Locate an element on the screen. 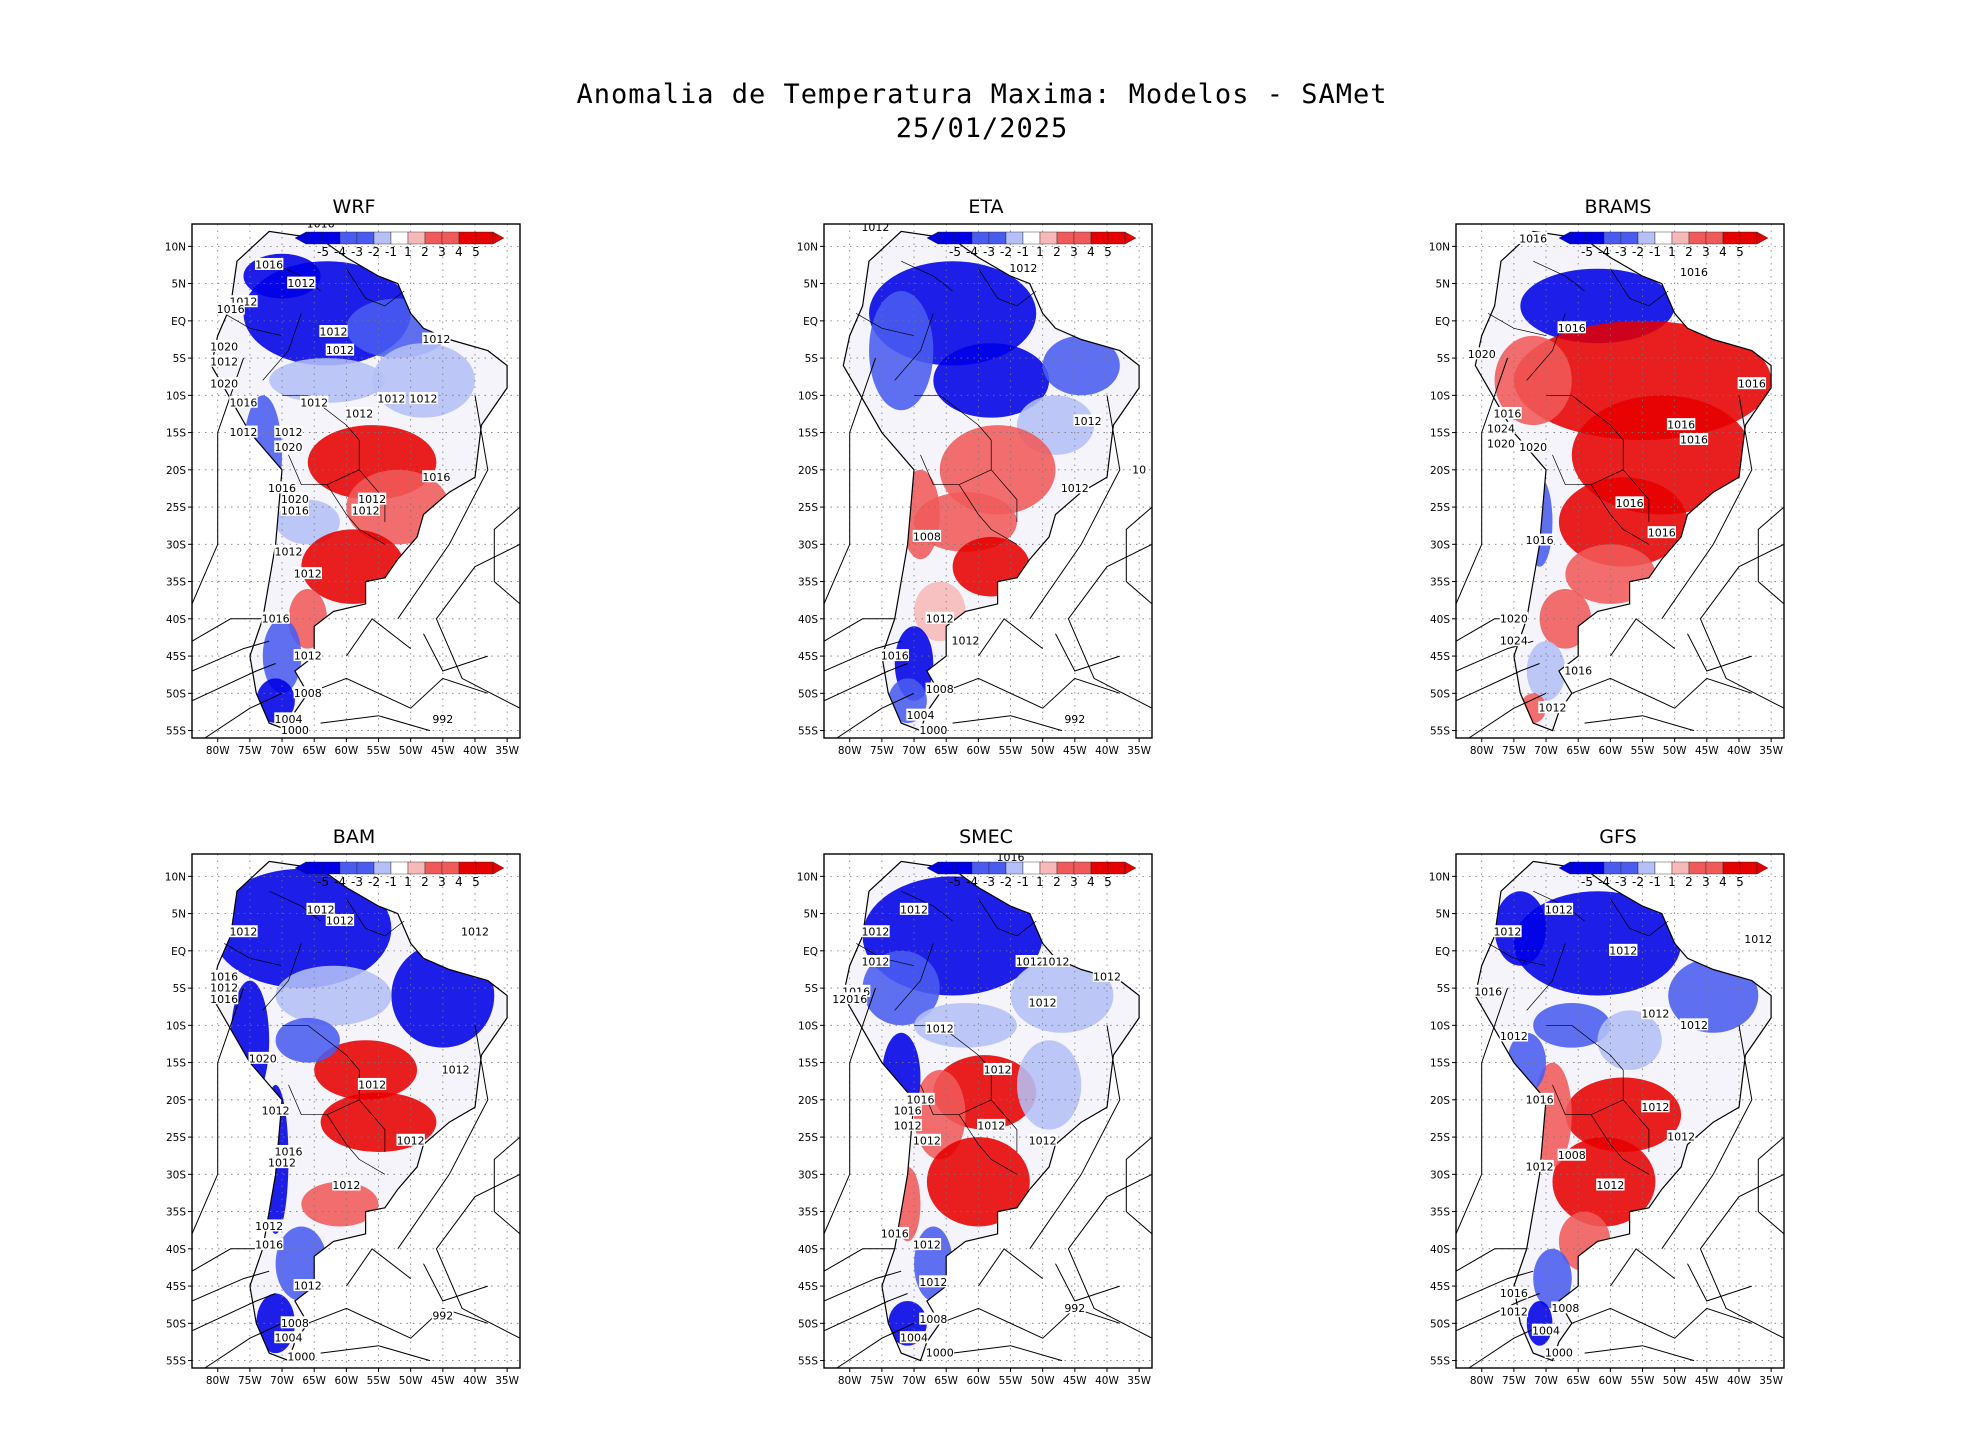 Image resolution: width=1964 pixels, height=1436 pixels. pressure-label: 1000 is located at coordinates (295, 730).